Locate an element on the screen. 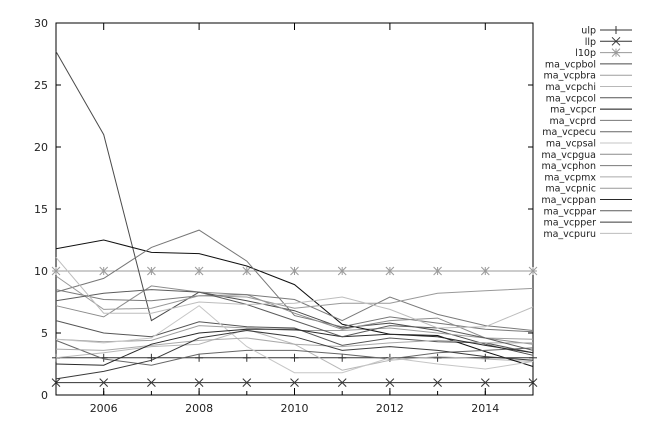 The width and height of the screenshot is (662, 446). series-ma_vcpgua is located at coordinates (294, 315).